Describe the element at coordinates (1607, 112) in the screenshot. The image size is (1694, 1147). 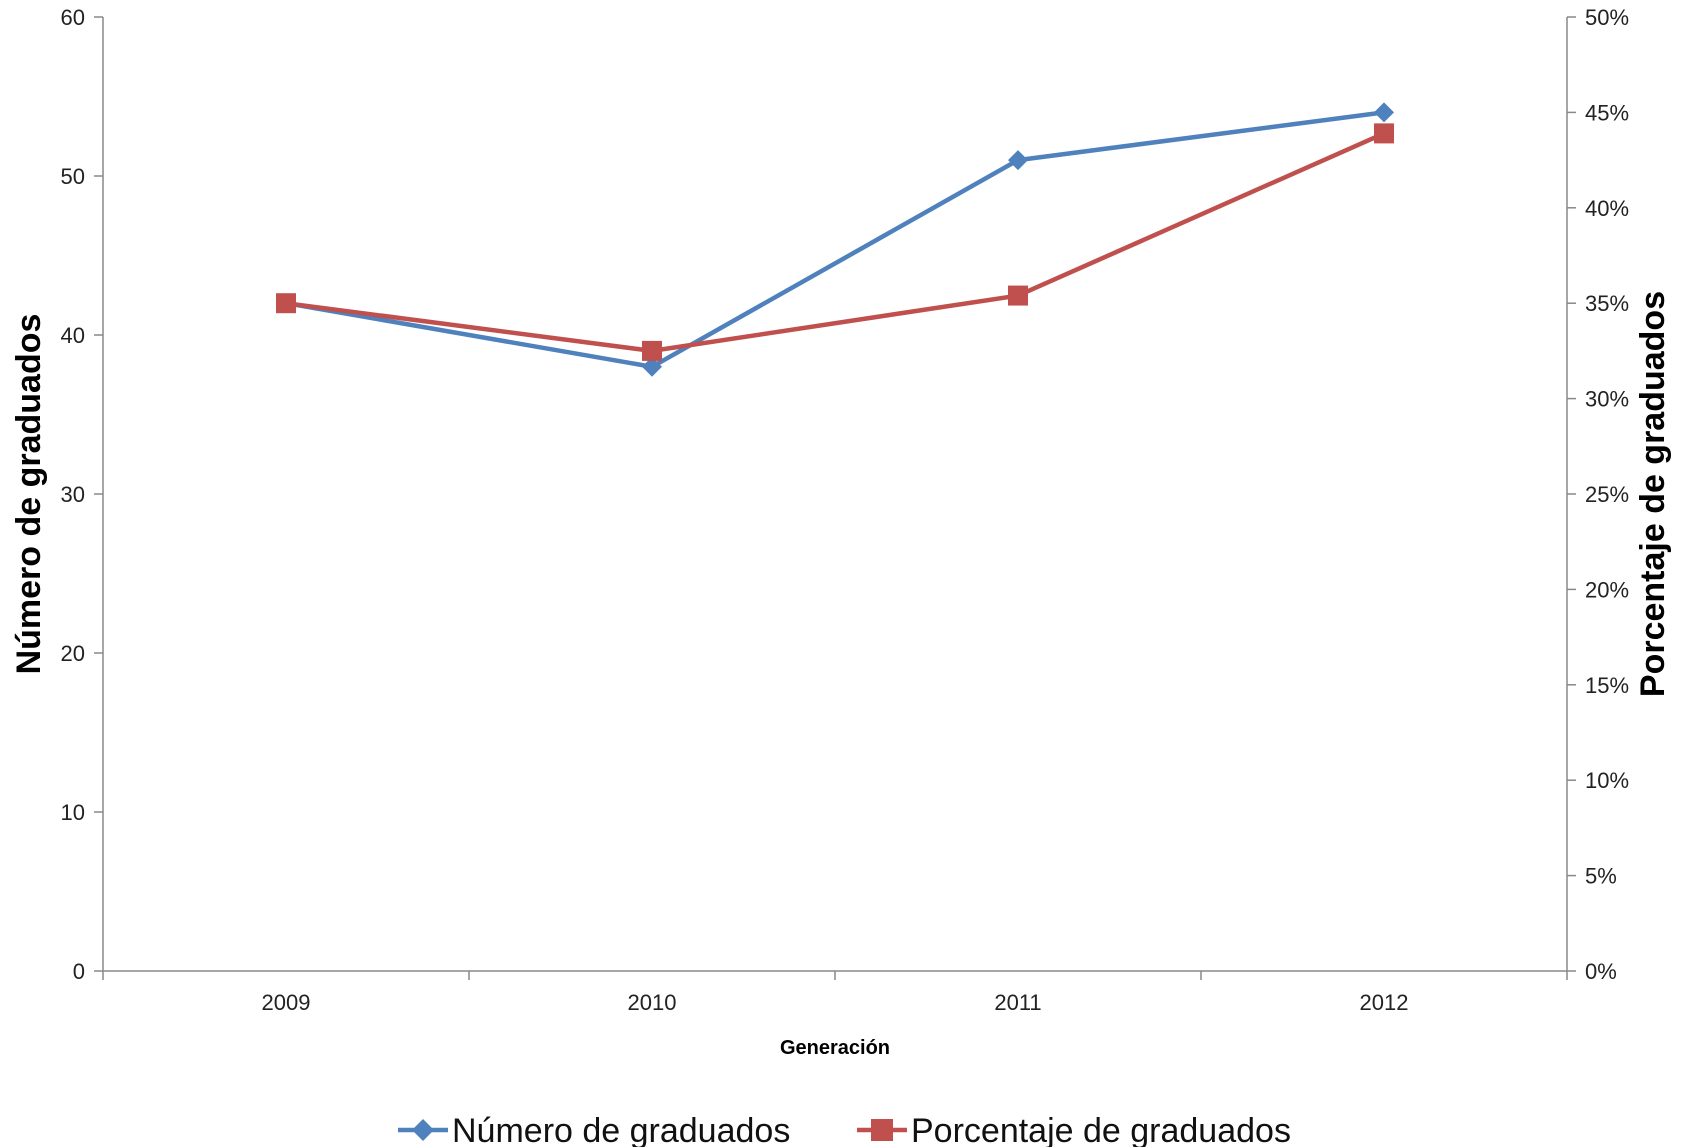
I see `right-tick-label: 45%` at that location.